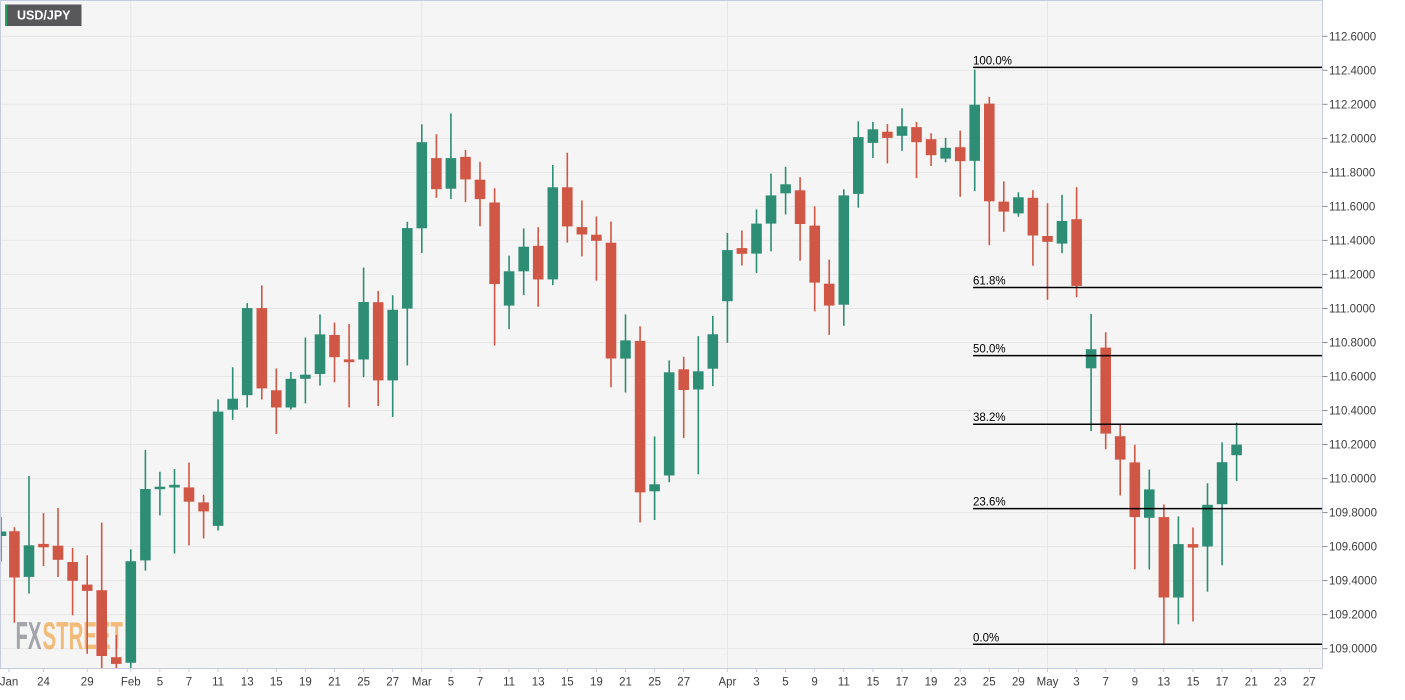 Image resolution: width=1405 pixels, height=700 pixels. I want to click on svg-text: Apr, so click(727, 683).